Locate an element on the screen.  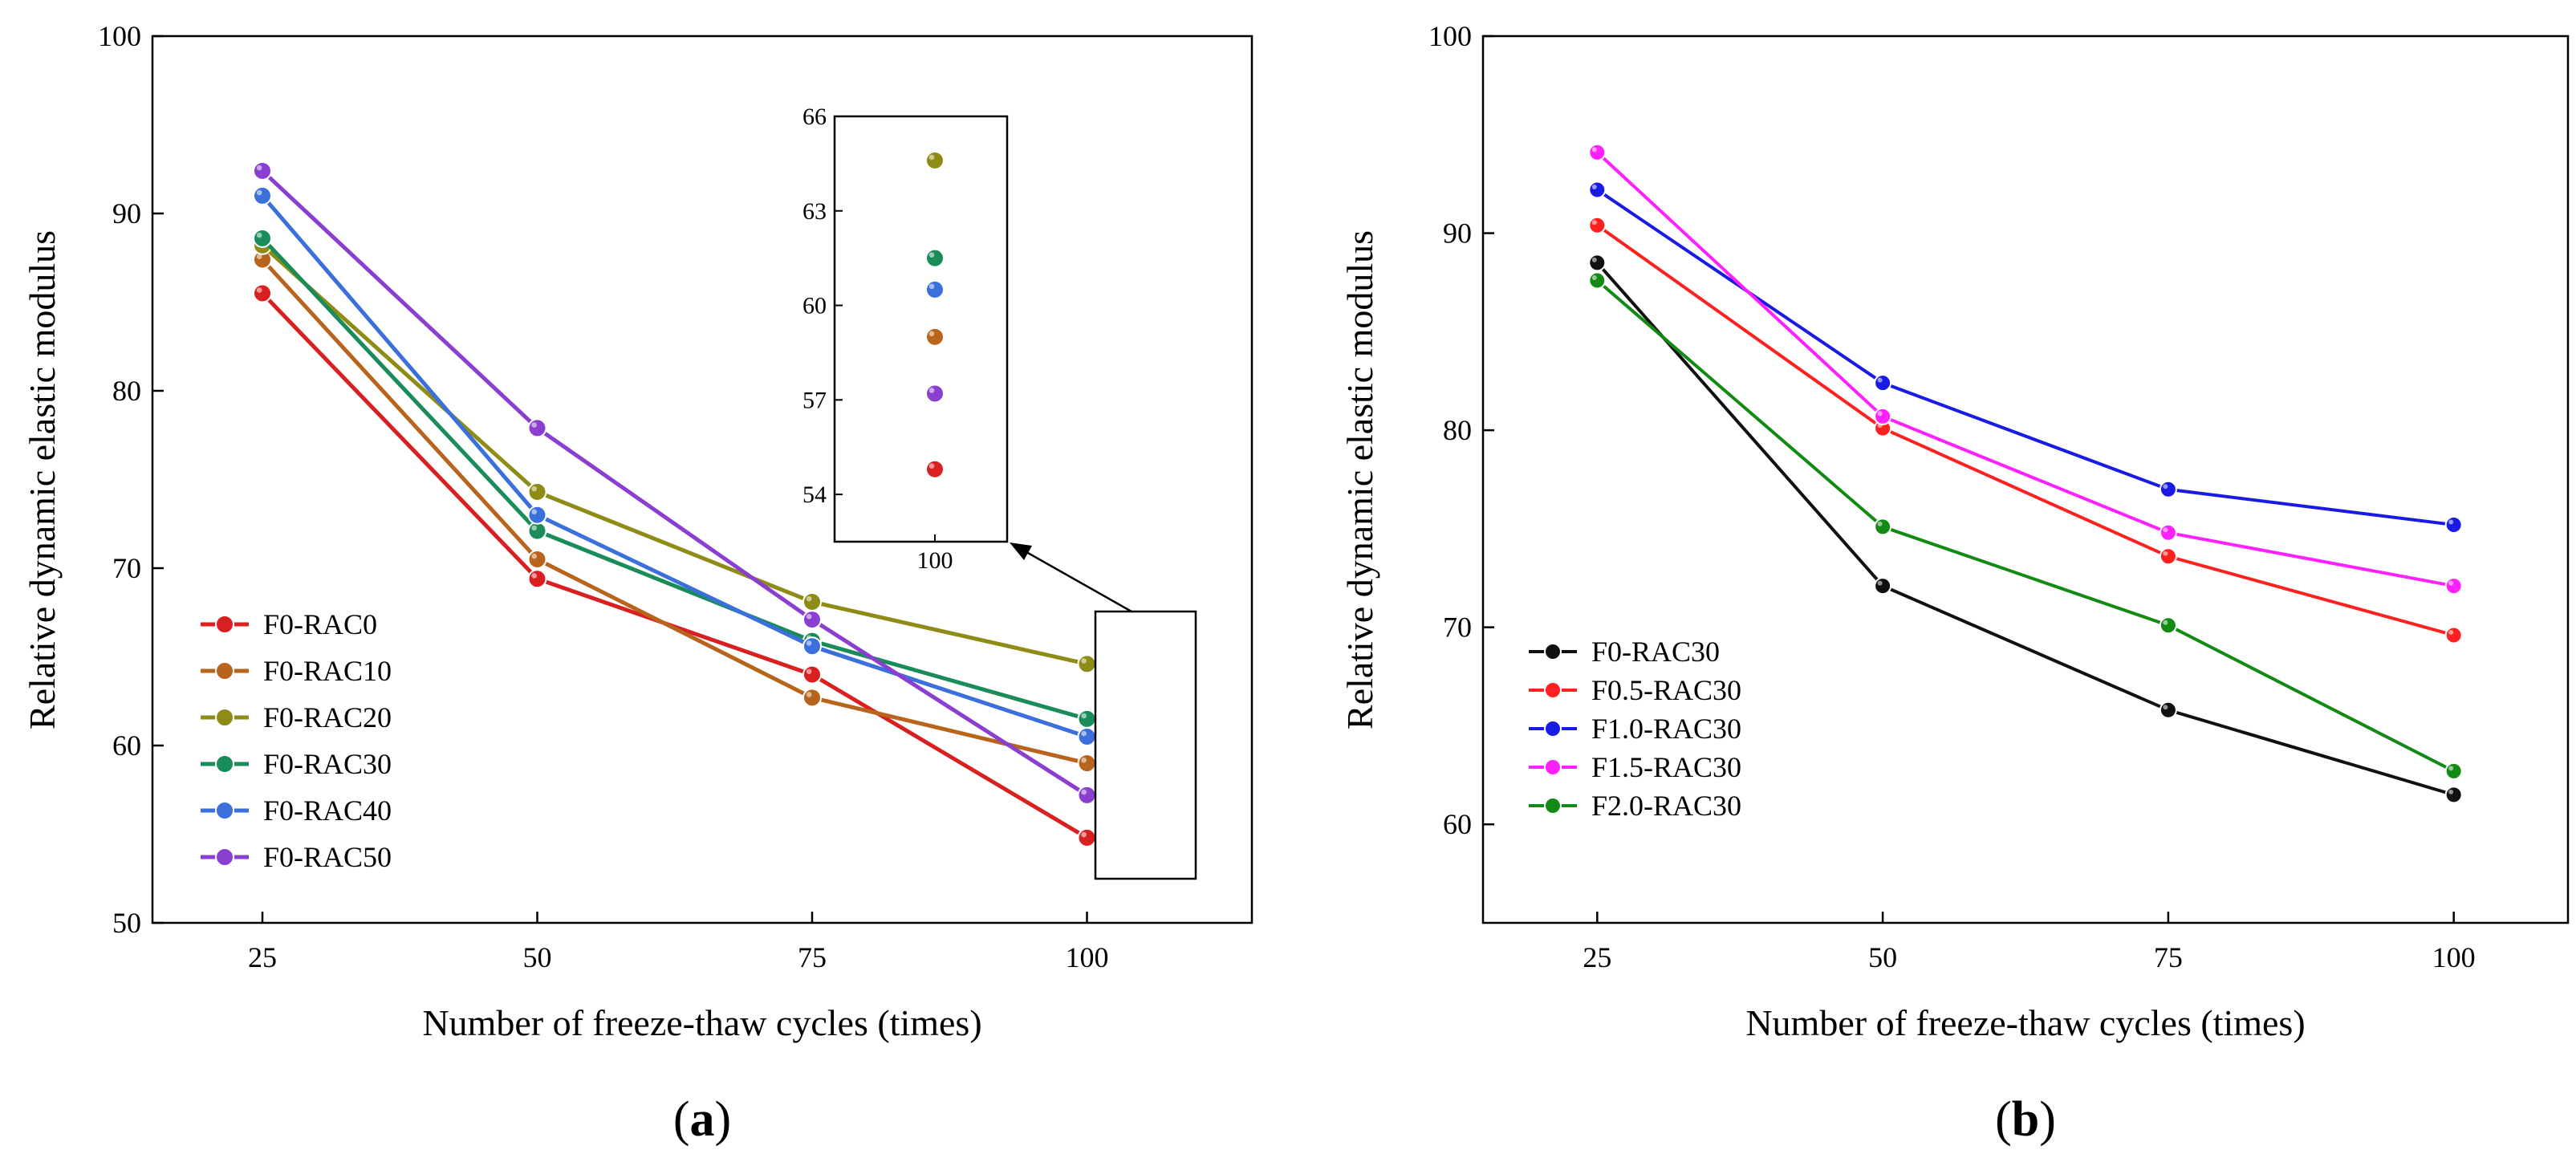
legend-item: F0-RAC10 is located at coordinates (296, 671).